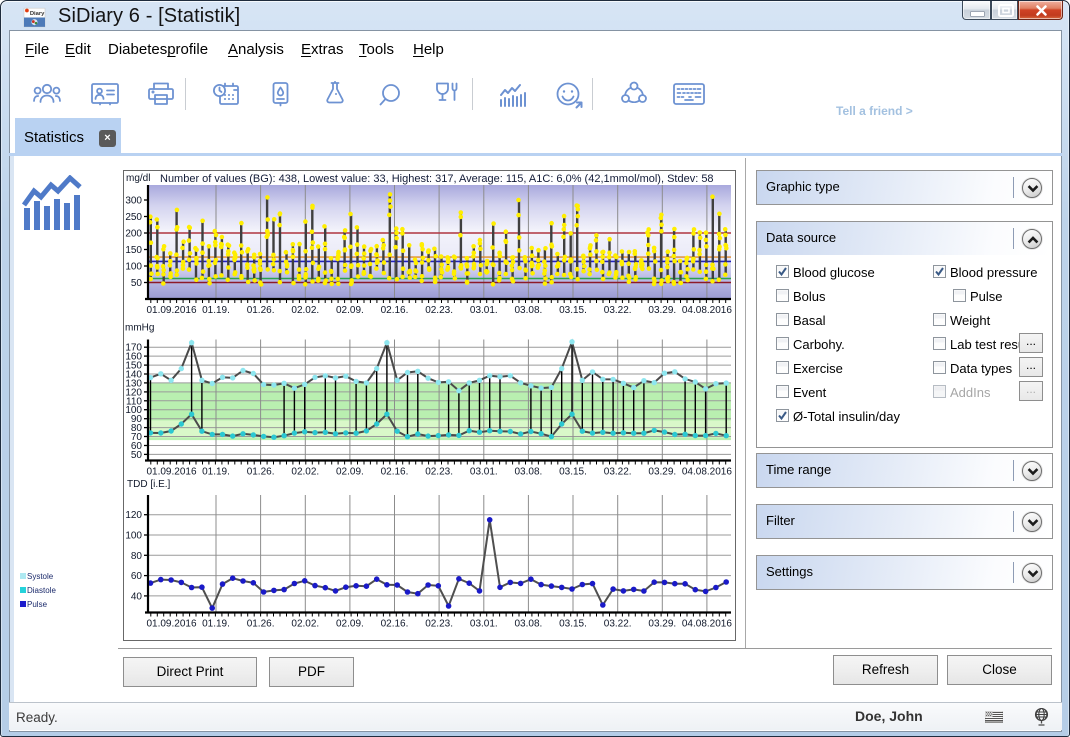 This screenshot has height=737, width=1070. Describe the element at coordinates (134, 401) in the screenshot. I see `svg-text: 110` at that location.